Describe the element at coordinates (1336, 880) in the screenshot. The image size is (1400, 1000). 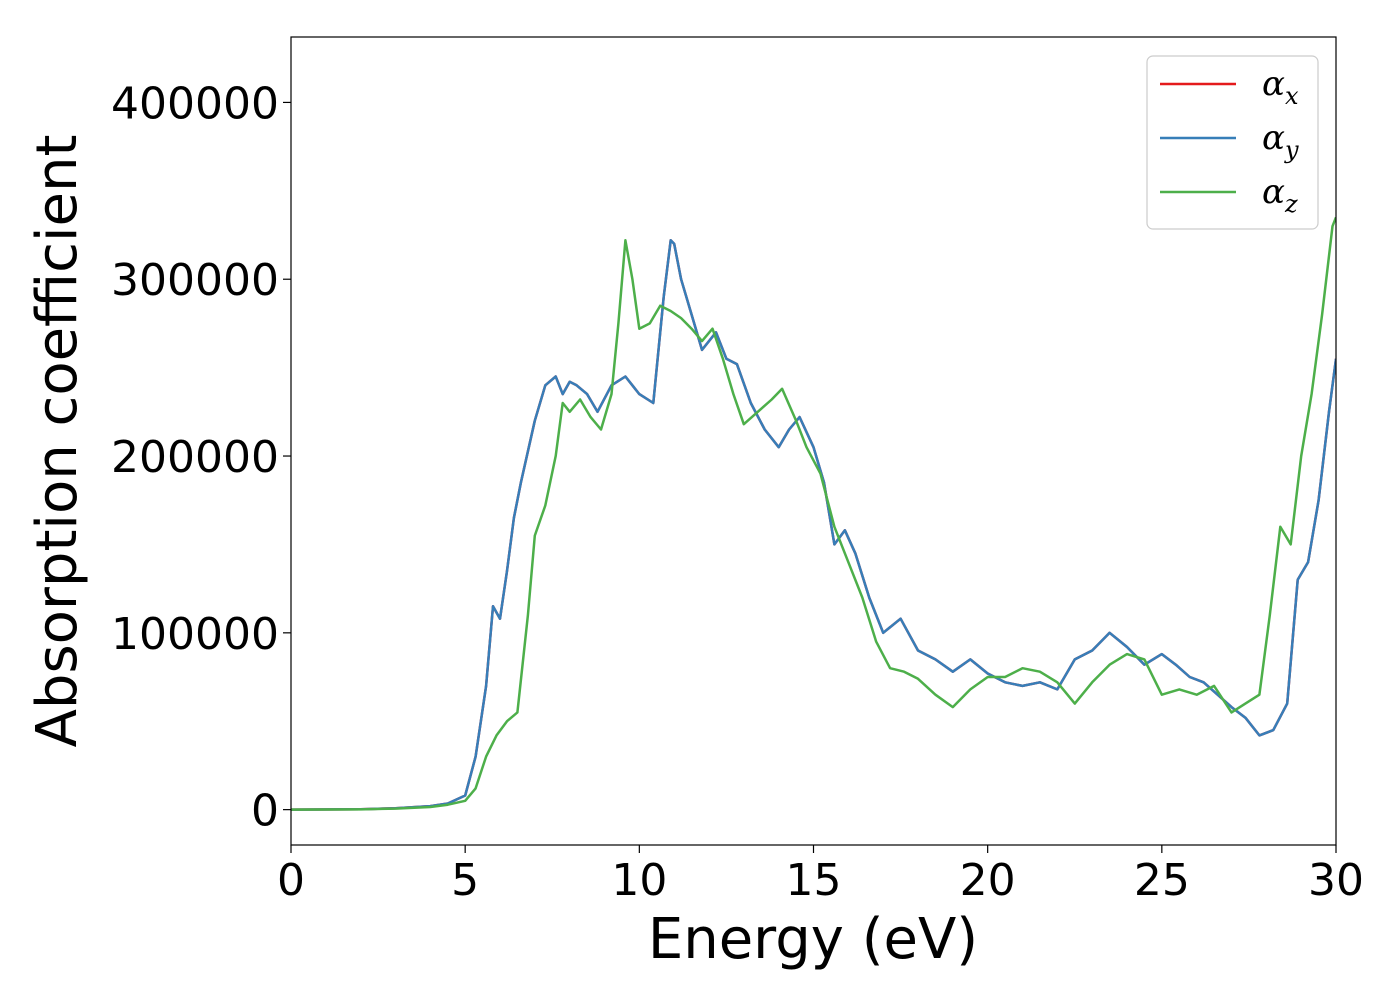
I see `x-tick-label: 30` at that location.